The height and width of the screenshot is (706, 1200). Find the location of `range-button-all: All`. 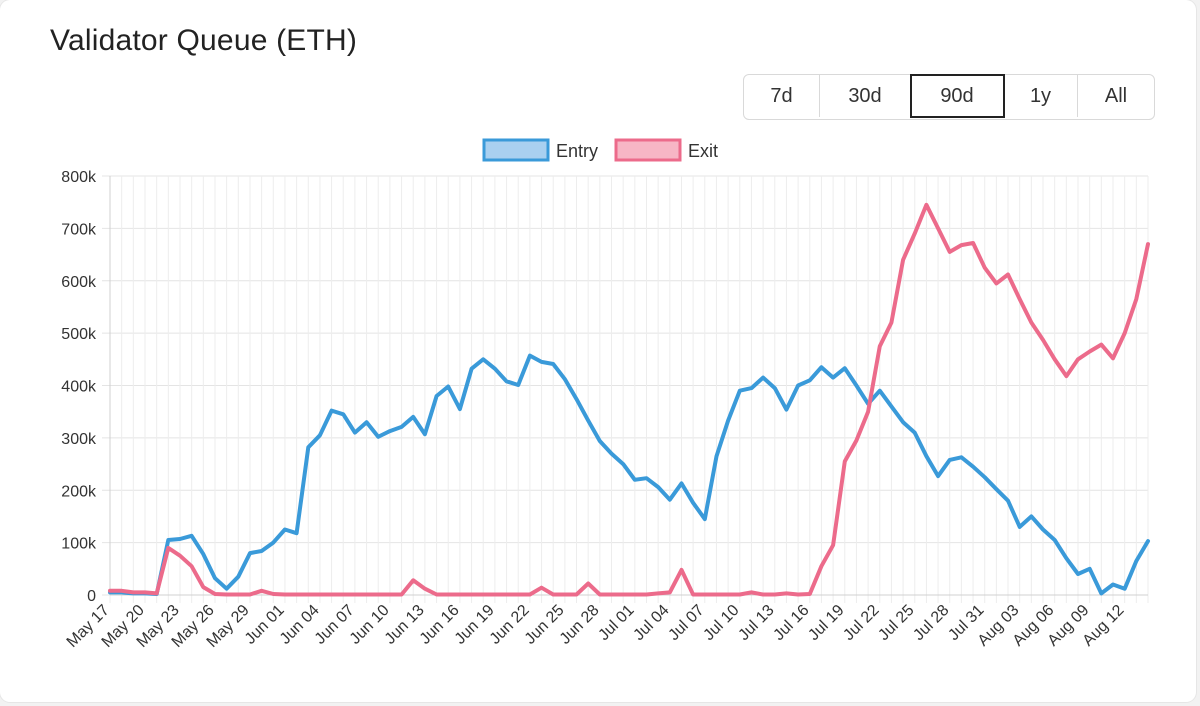

range-button-all: All is located at coordinates (1116, 95).